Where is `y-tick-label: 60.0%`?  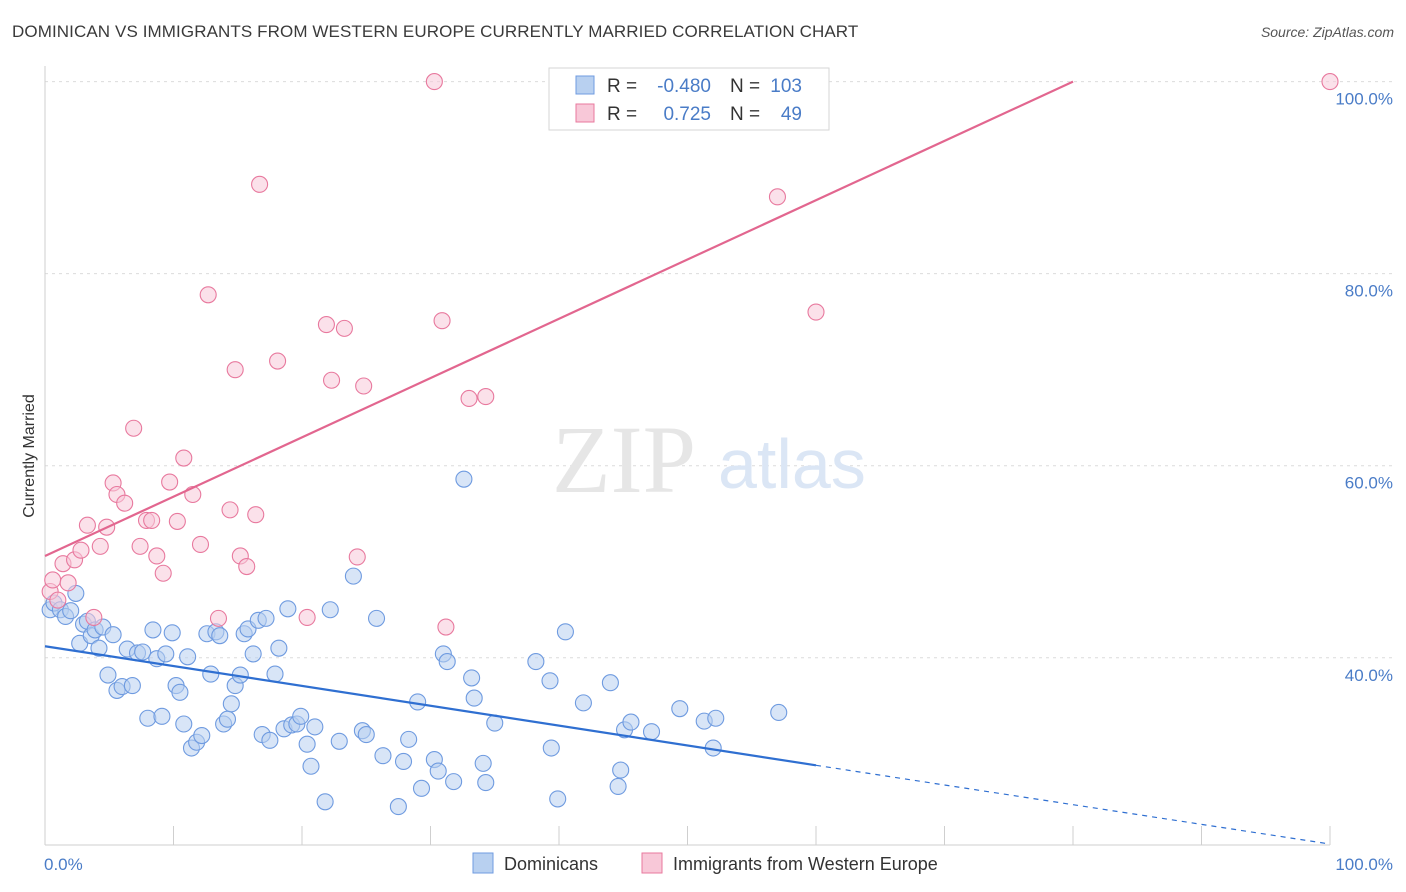
y-tick-label: 60.0% is located at coordinates (1369, 483).